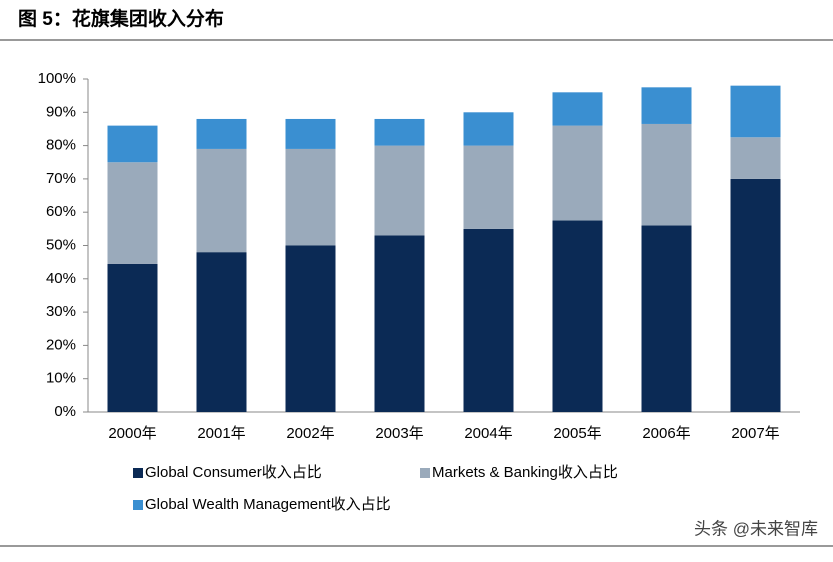 The height and width of the screenshot is (562, 833). I want to click on y-tick-label: 80%, so click(61, 145).